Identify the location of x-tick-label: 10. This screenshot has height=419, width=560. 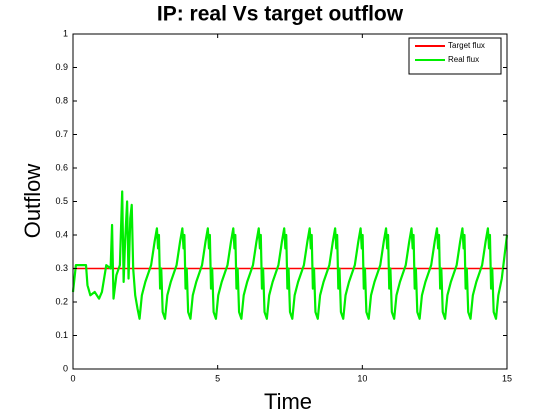
(362, 378).